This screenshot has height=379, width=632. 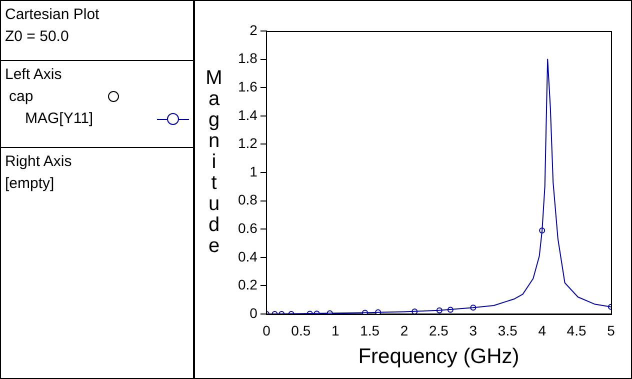 I want to click on x-tick-label: 5, so click(x=611, y=330).